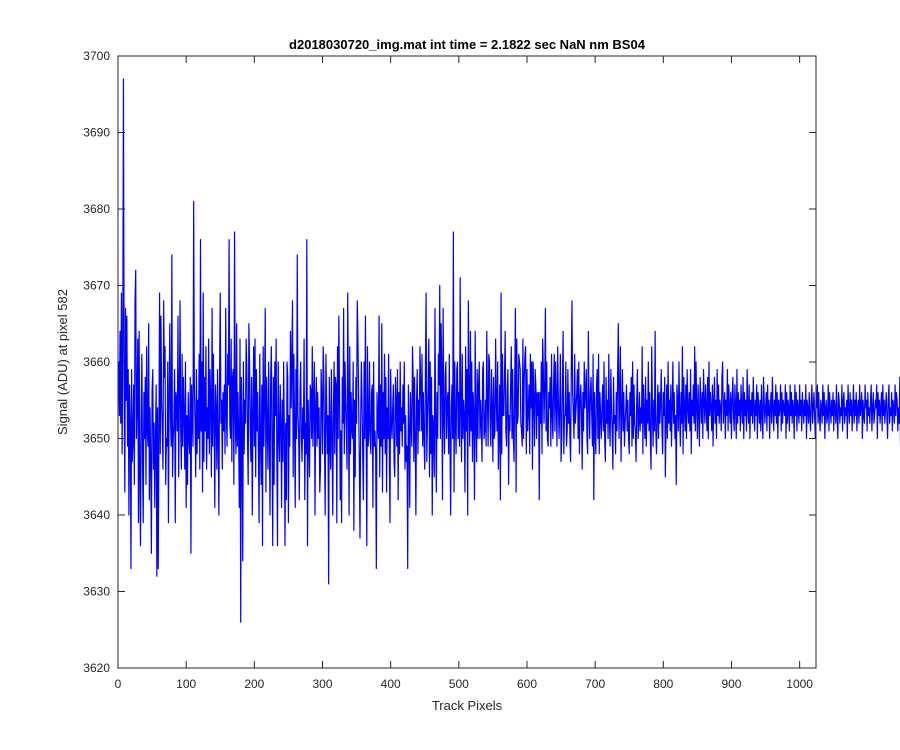 This screenshot has height=750, width=900. I want to click on x-axis-label: Track Pixels, so click(467, 705).